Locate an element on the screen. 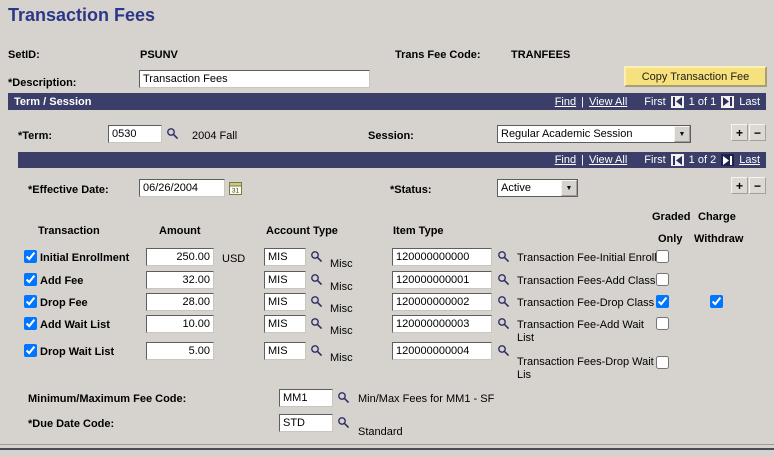 The image size is (774, 457). effective-date-nav: Find | View All First 1 of 2 Last is located at coordinates (657, 160).